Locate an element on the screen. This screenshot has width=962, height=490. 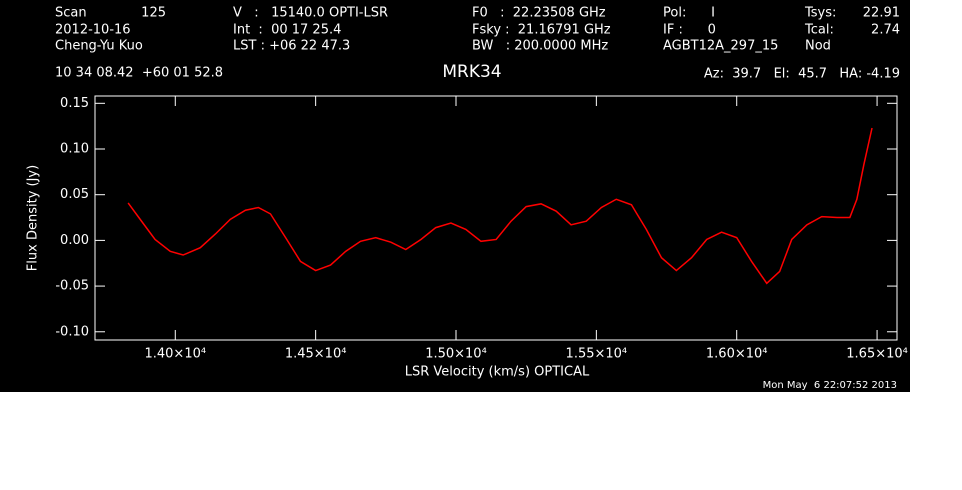
y-tick-label: 0.10 is located at coordinates (74, 149).